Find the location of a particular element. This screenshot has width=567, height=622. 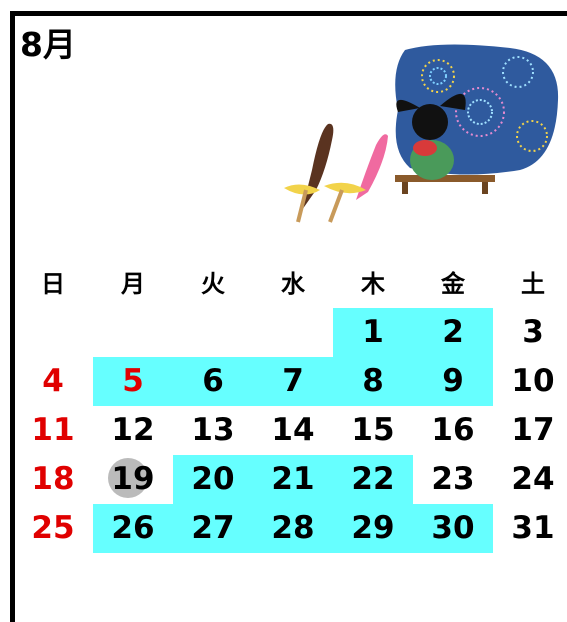

illustration is located at coordinates (421, 133).